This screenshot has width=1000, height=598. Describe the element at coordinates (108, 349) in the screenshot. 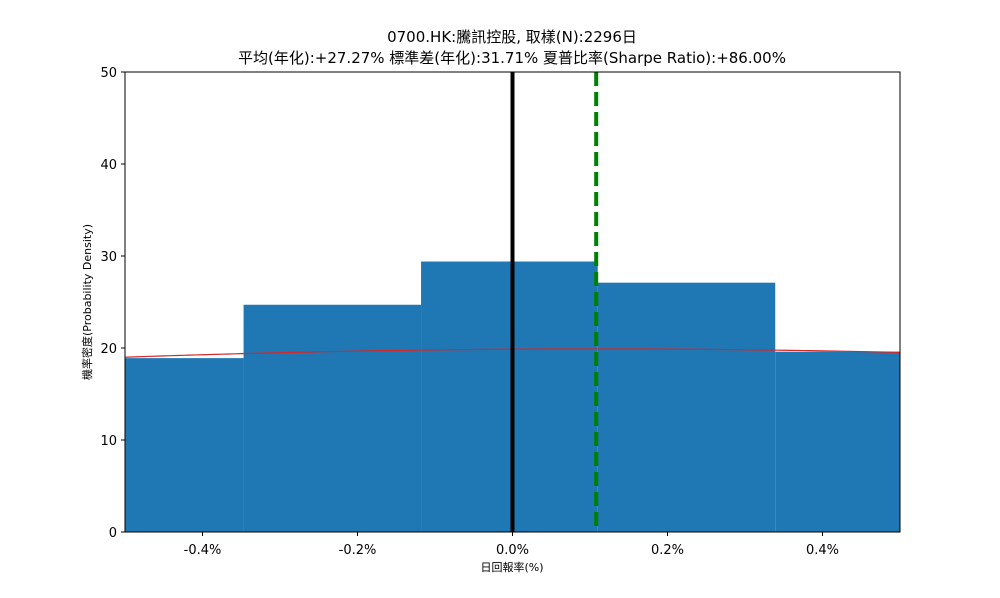

I see `y-tick-label: 20` at that location.